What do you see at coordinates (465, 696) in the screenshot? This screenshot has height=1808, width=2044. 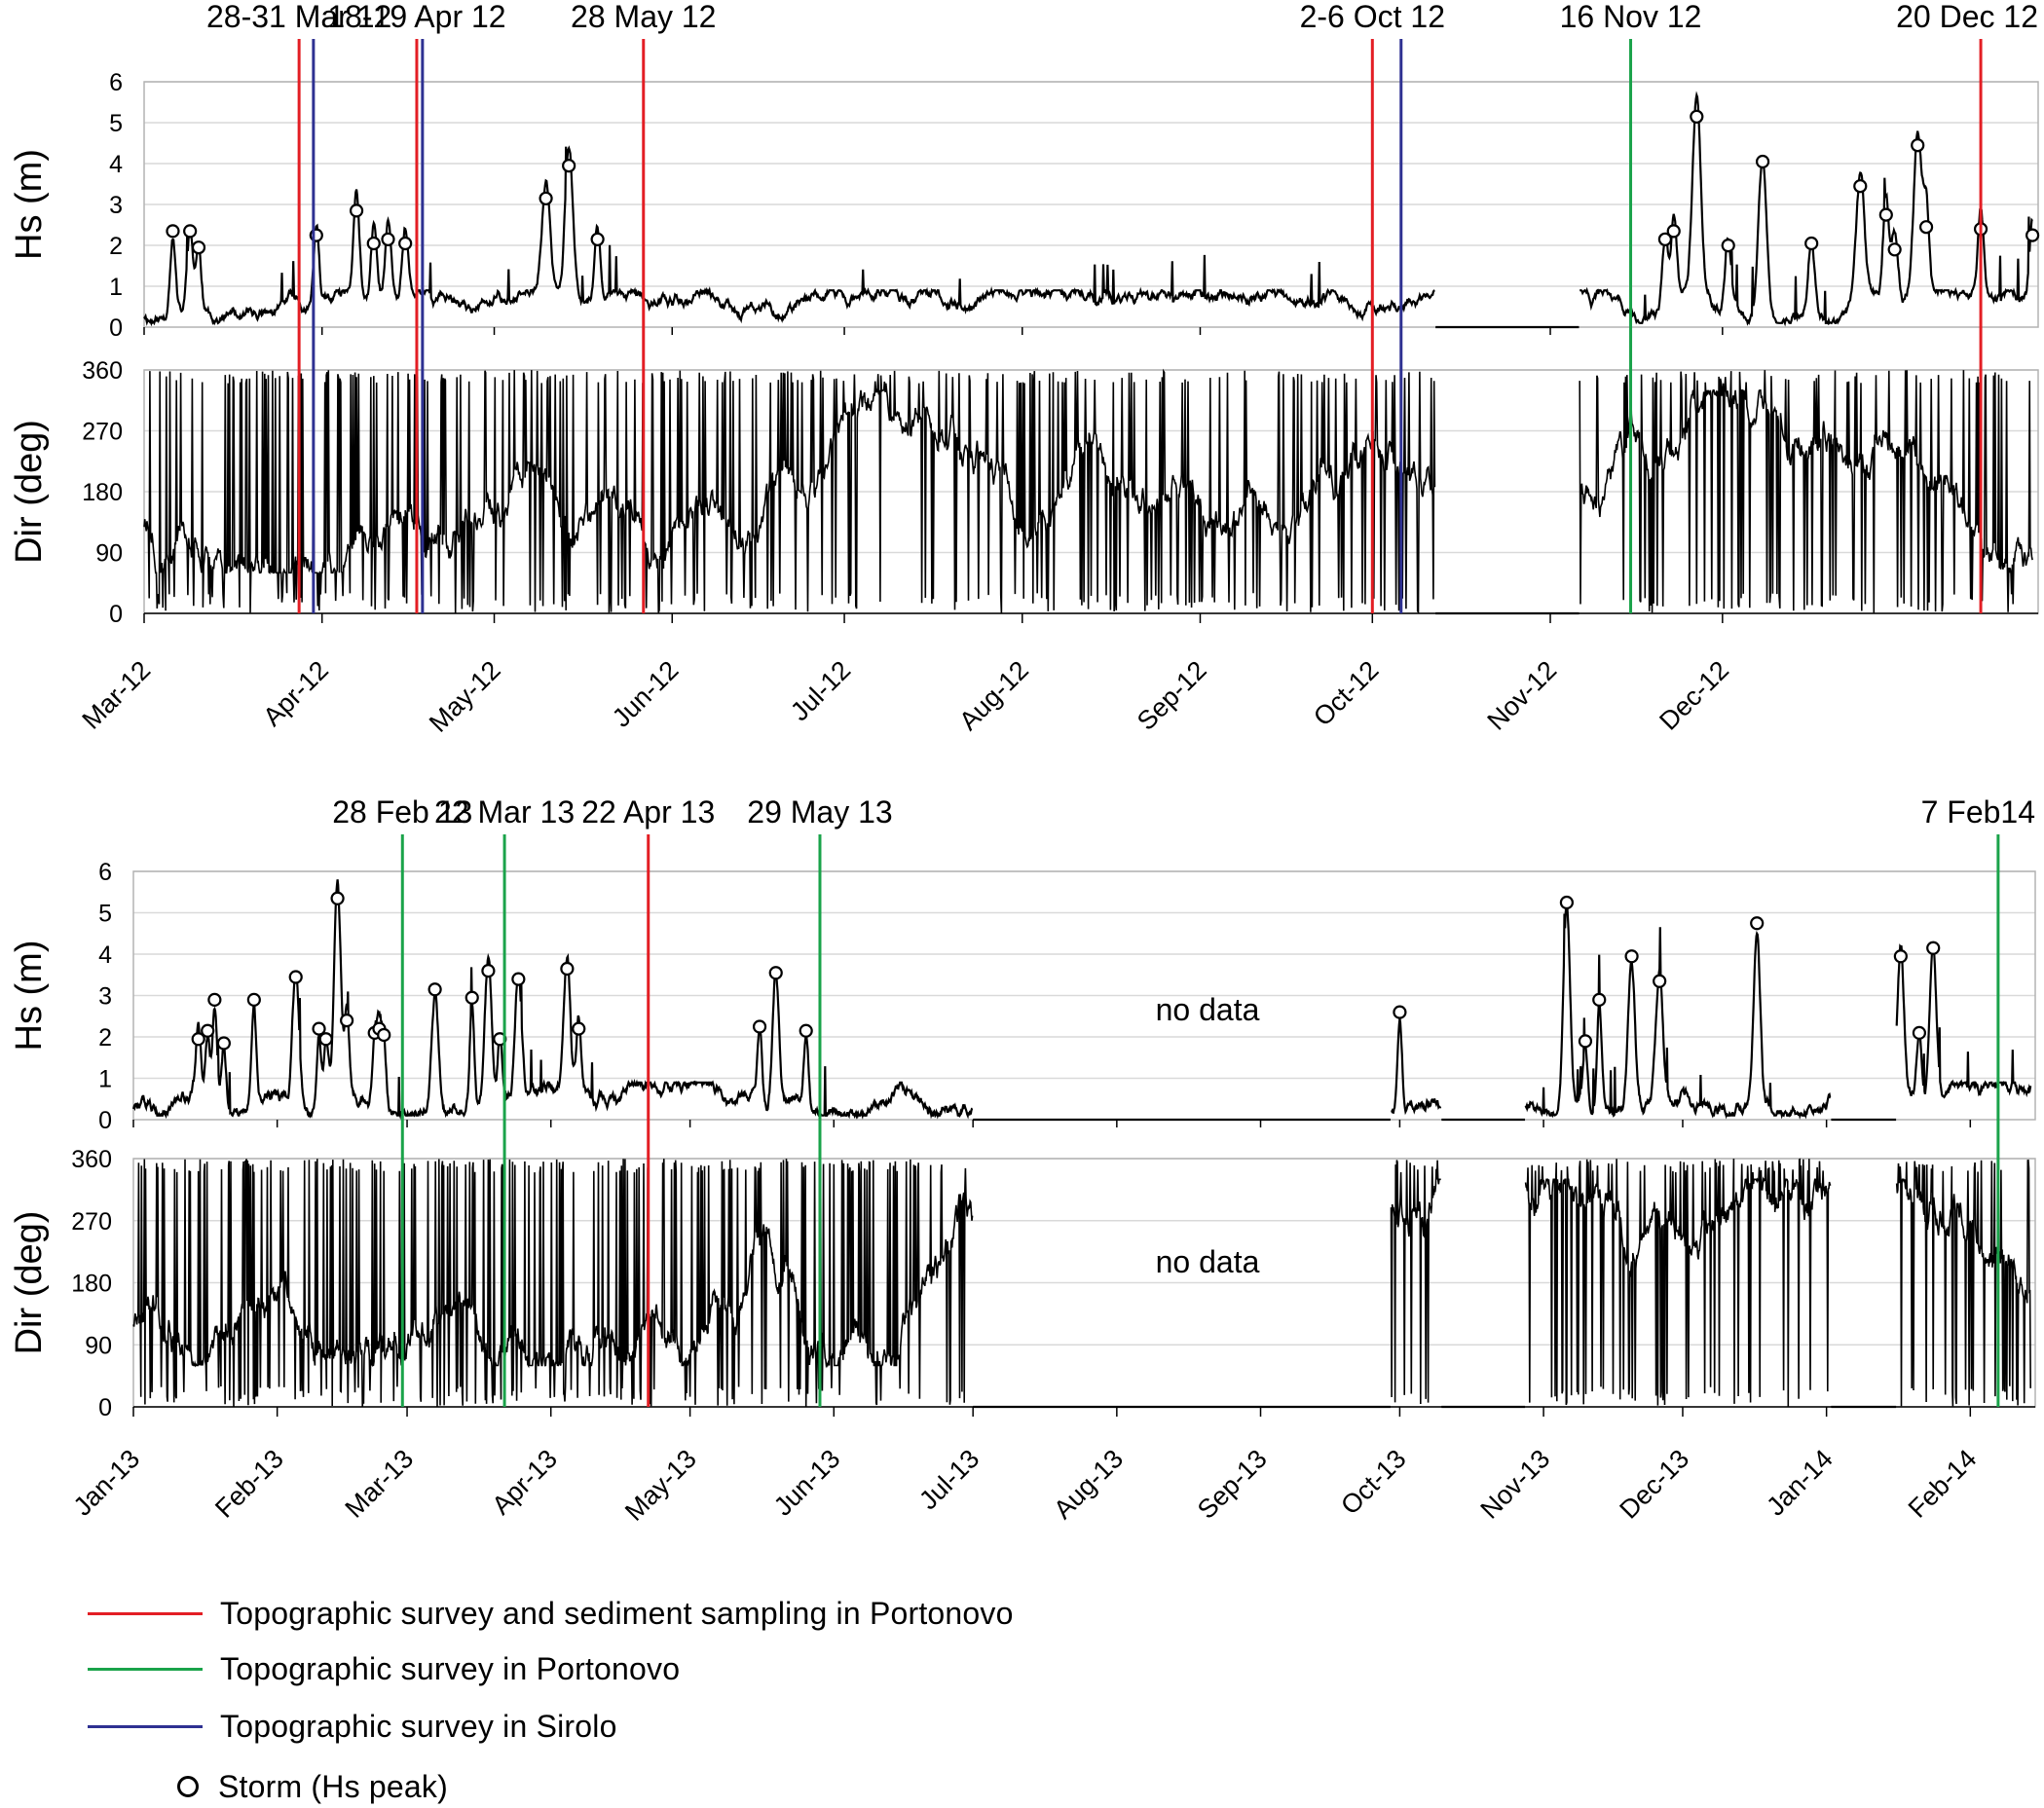 I see `x-tick-label: May-12` at bounding box center [465, 696].